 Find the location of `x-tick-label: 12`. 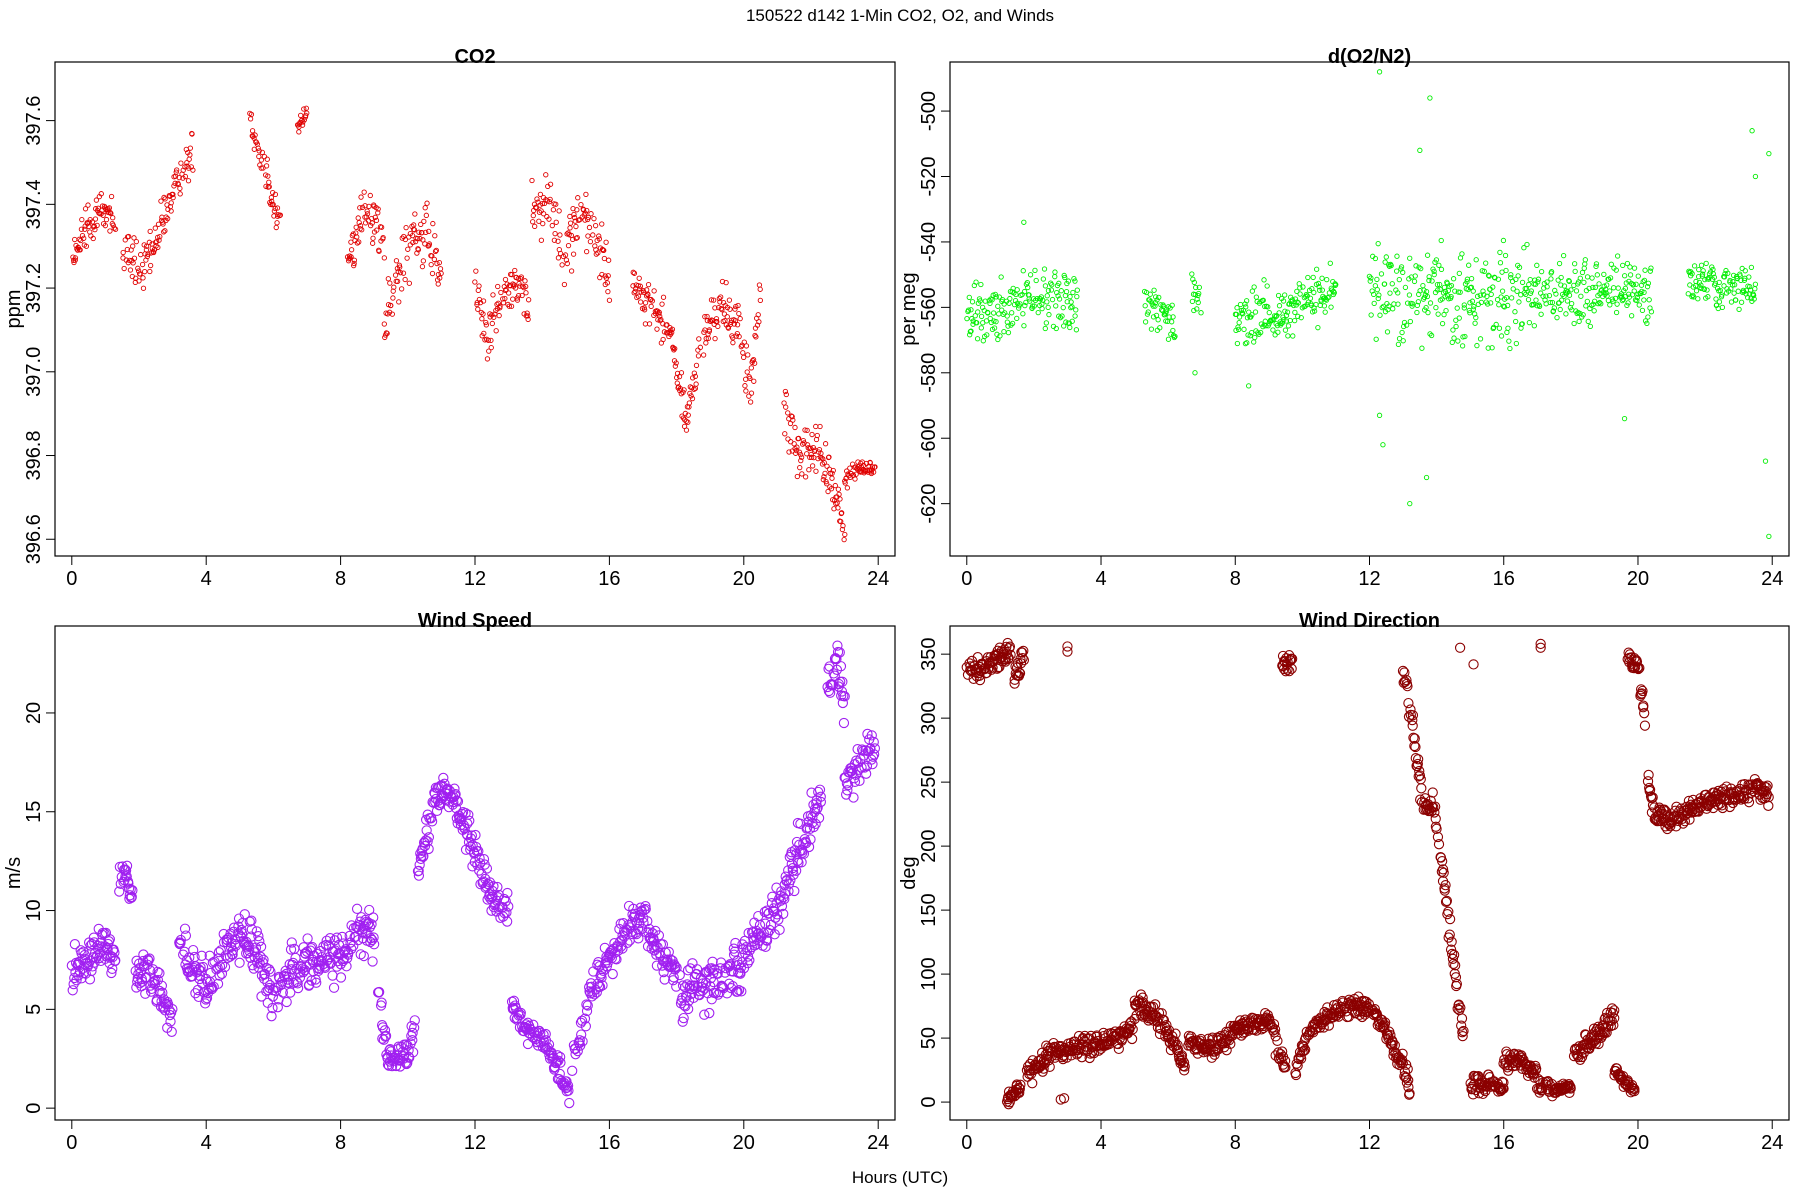

x-tick-label: 12 is located at coordinates (1369, 579).